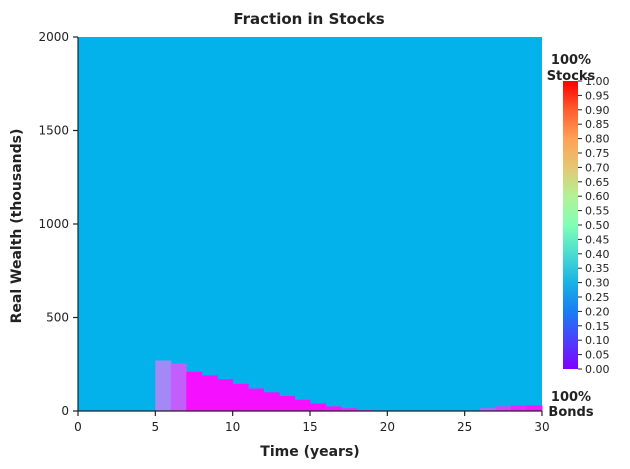 The width and height of the screenshot is (630, 469). I want to click on colorbar-tick-label: 0.10, so click(597, 340).